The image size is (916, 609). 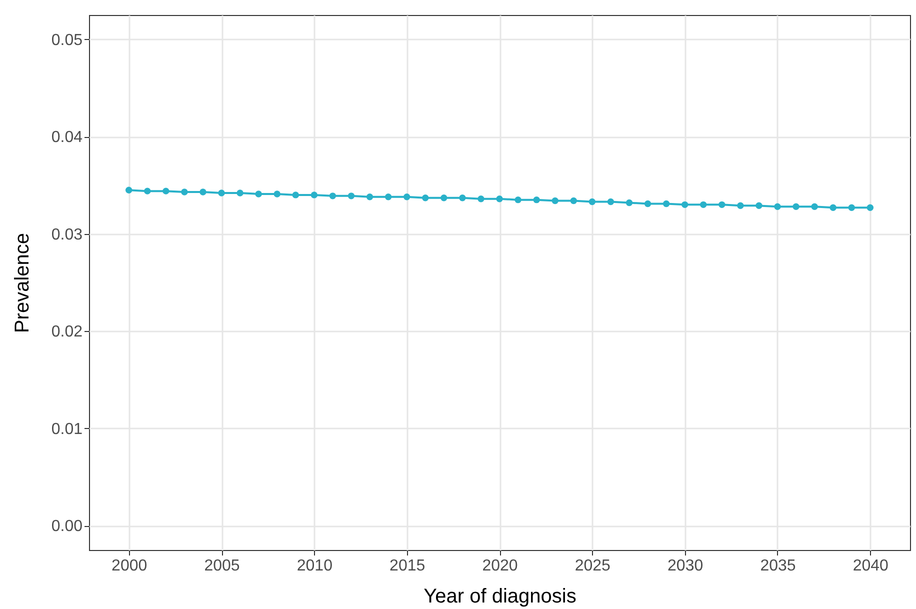 I want to click on x-tick-label: 2025, so click(x=592, y=566).